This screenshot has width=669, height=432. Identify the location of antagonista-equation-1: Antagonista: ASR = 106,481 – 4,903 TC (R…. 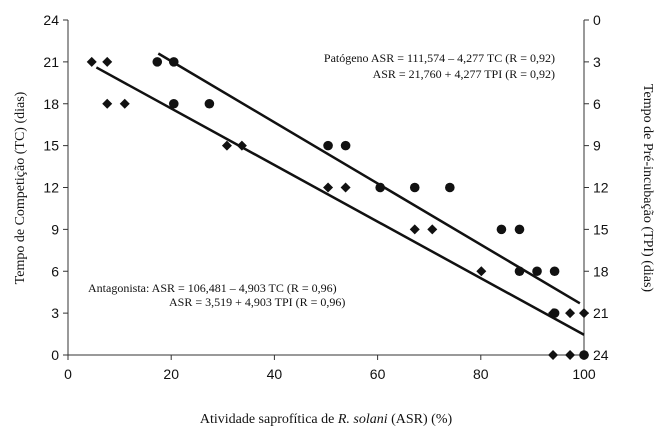
(212, 288).